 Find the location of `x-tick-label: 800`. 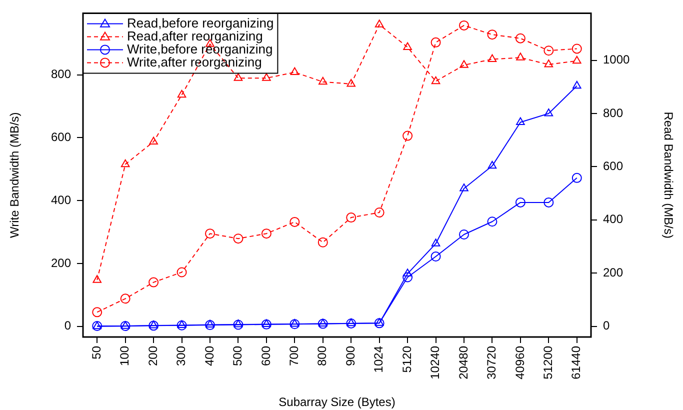

x-tick-label: 800 is located at coordinates (322, 356).